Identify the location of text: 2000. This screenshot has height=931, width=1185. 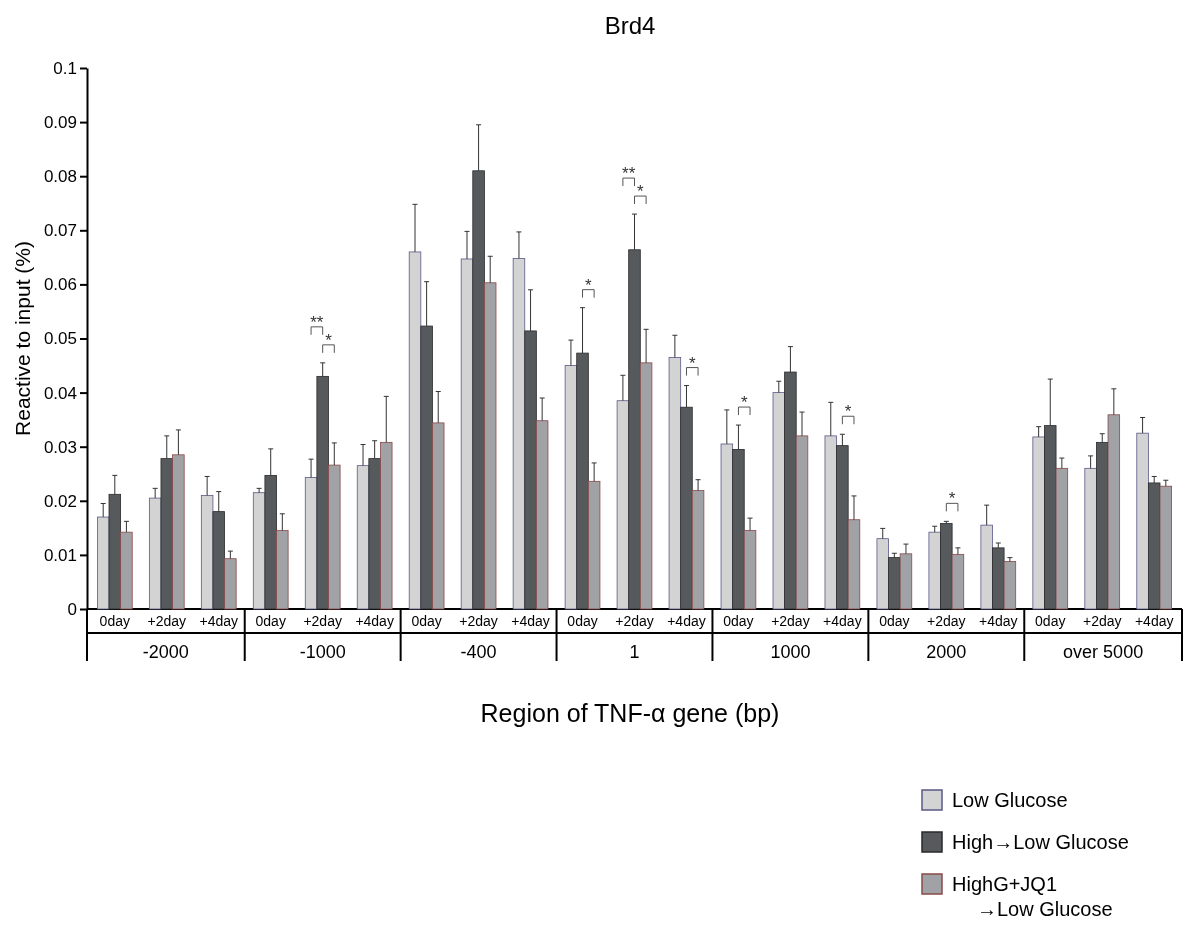
(946, 652).